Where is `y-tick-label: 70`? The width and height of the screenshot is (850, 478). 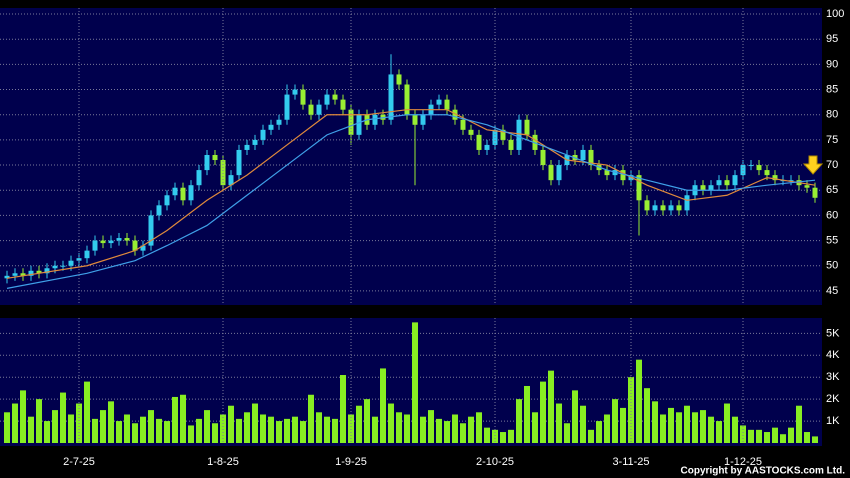 y-tick-label: 70 is located at coordinates (832, 165).